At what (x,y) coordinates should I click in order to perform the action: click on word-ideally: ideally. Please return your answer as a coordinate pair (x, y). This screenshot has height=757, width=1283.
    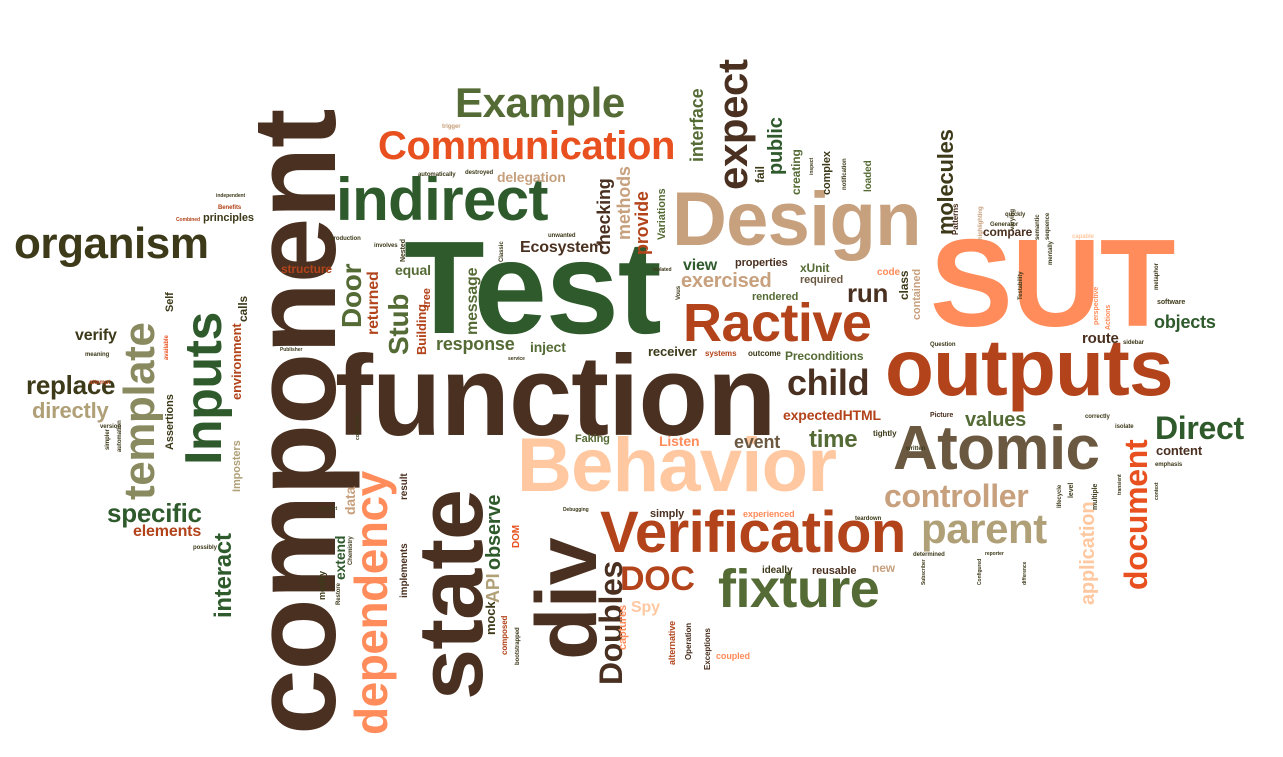
    Looking at the image, I should click on (777, 570).